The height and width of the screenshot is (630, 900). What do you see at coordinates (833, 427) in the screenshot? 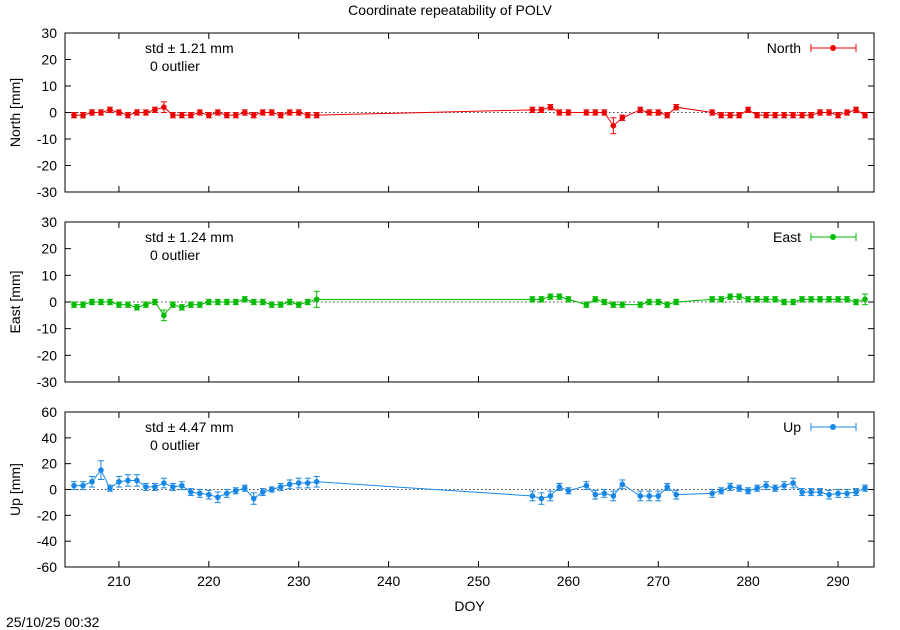
I see `up-legend-marker` at bounding box center [833, 427].